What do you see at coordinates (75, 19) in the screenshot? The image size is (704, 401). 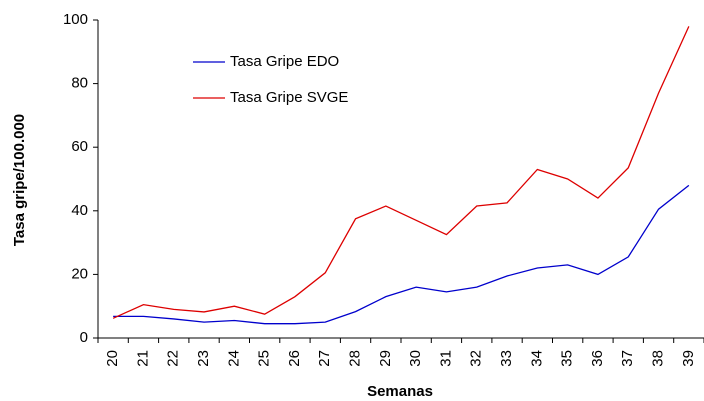 I see `y-tick-label: 100` at bounding box center [75, 19].